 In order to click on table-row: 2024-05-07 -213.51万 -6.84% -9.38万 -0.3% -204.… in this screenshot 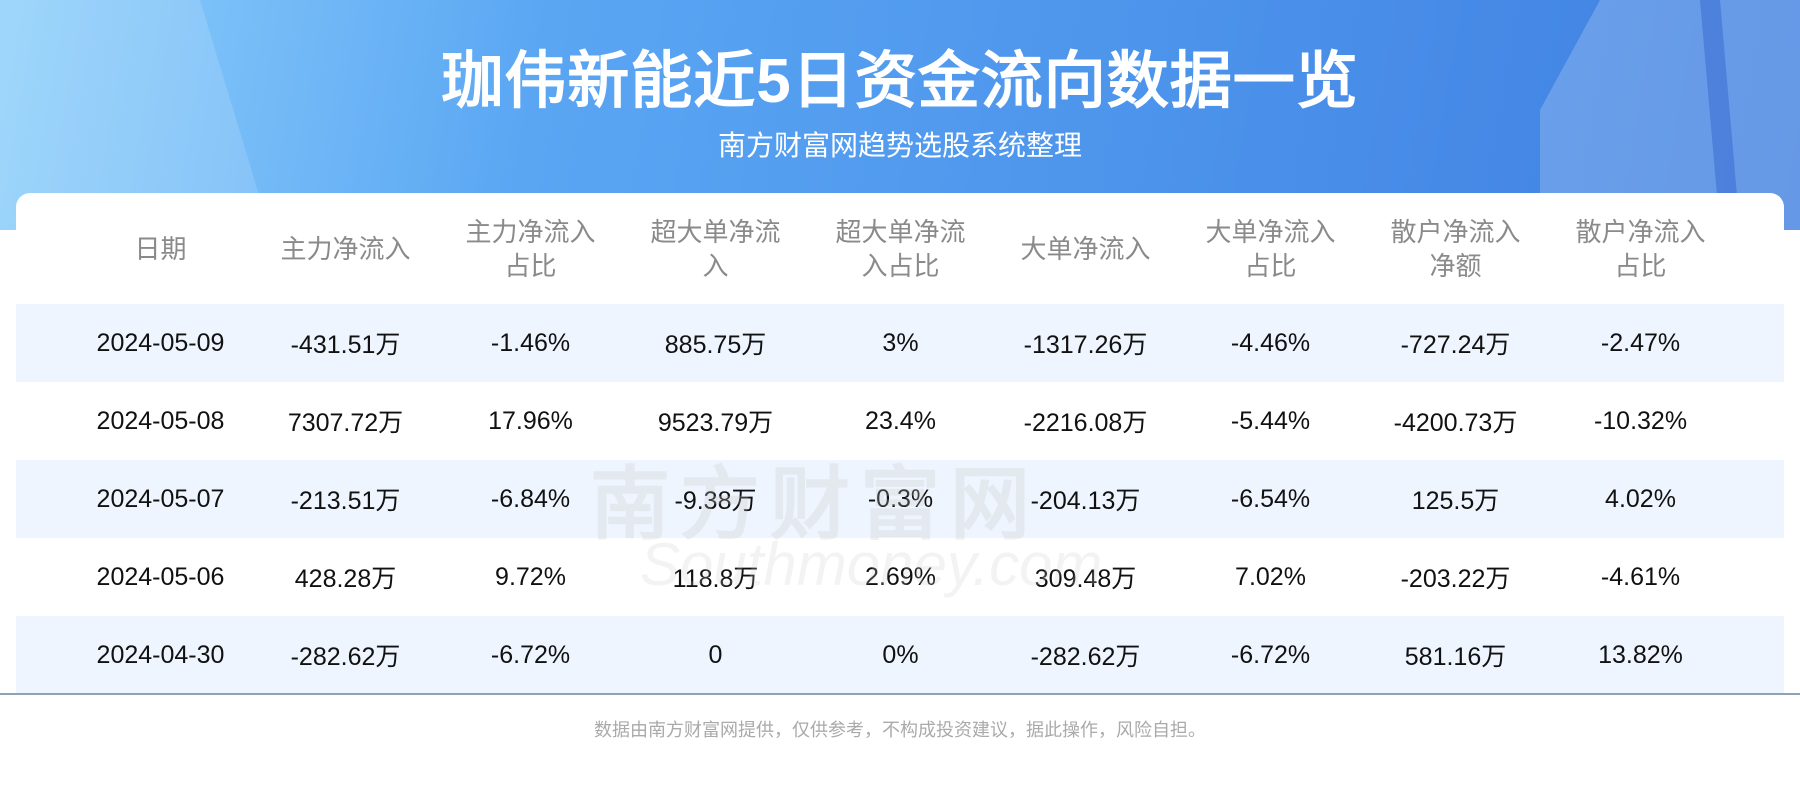, I will do `click(900, 499)`.